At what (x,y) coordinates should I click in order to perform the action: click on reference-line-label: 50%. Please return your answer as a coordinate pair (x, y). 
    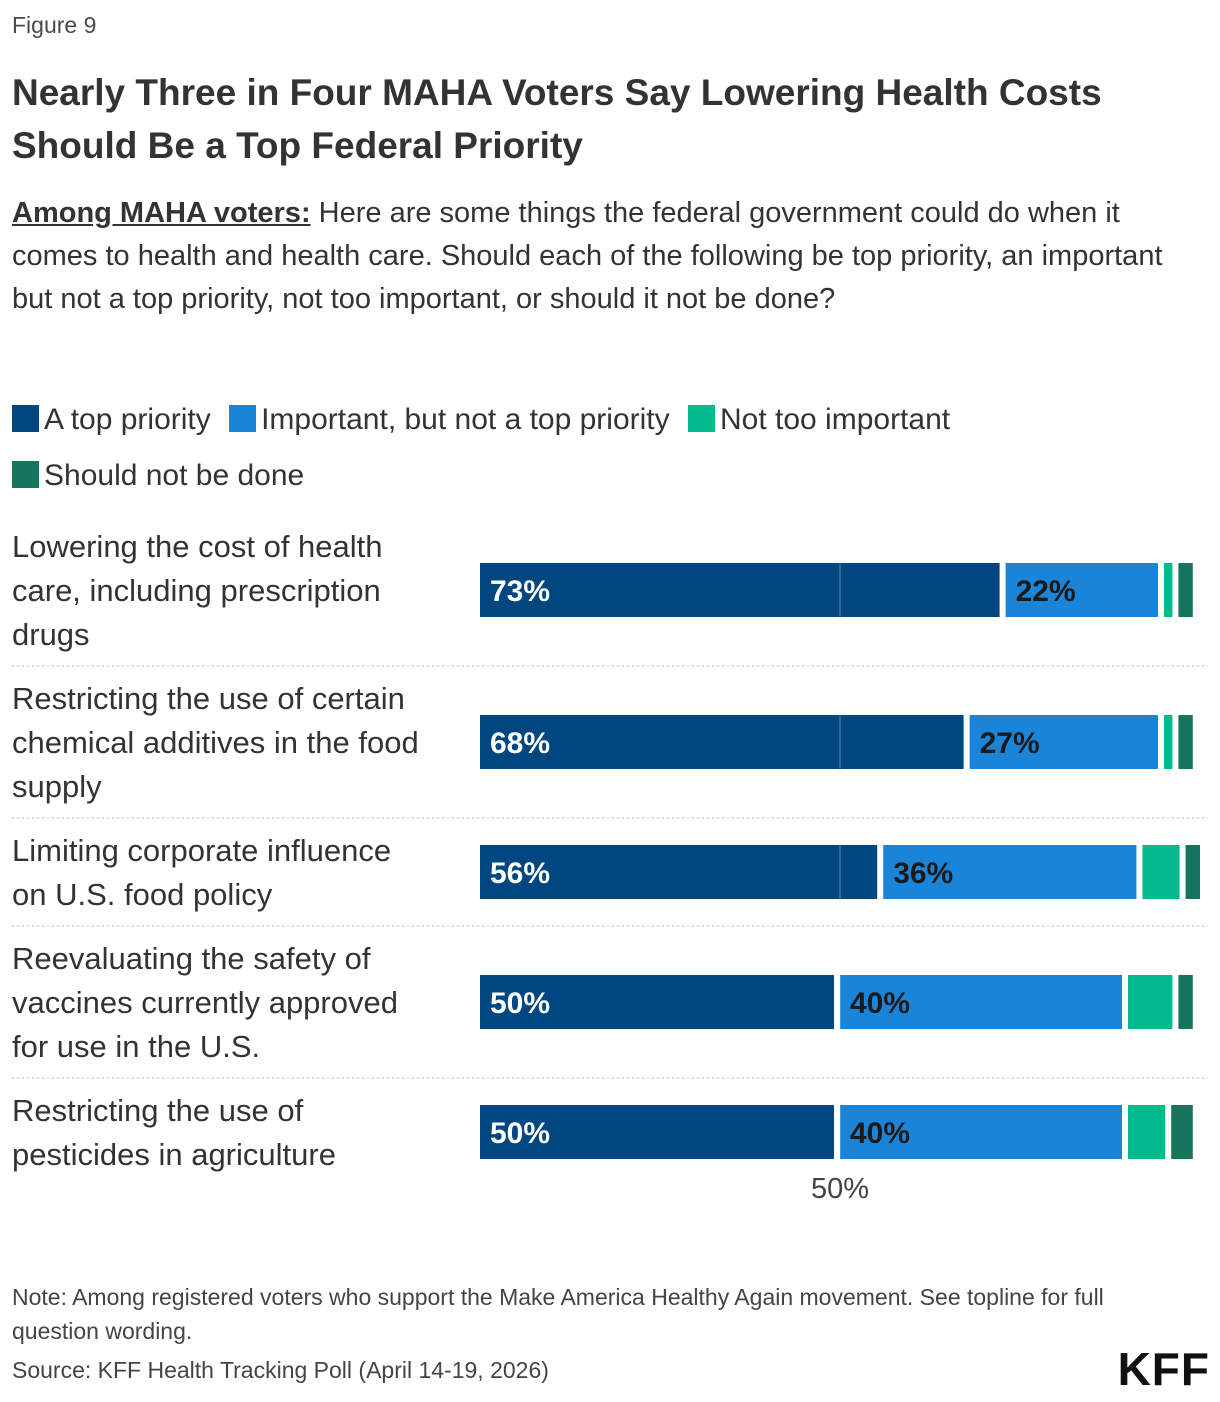
    Looking at the image, I should click on (840, 1189).